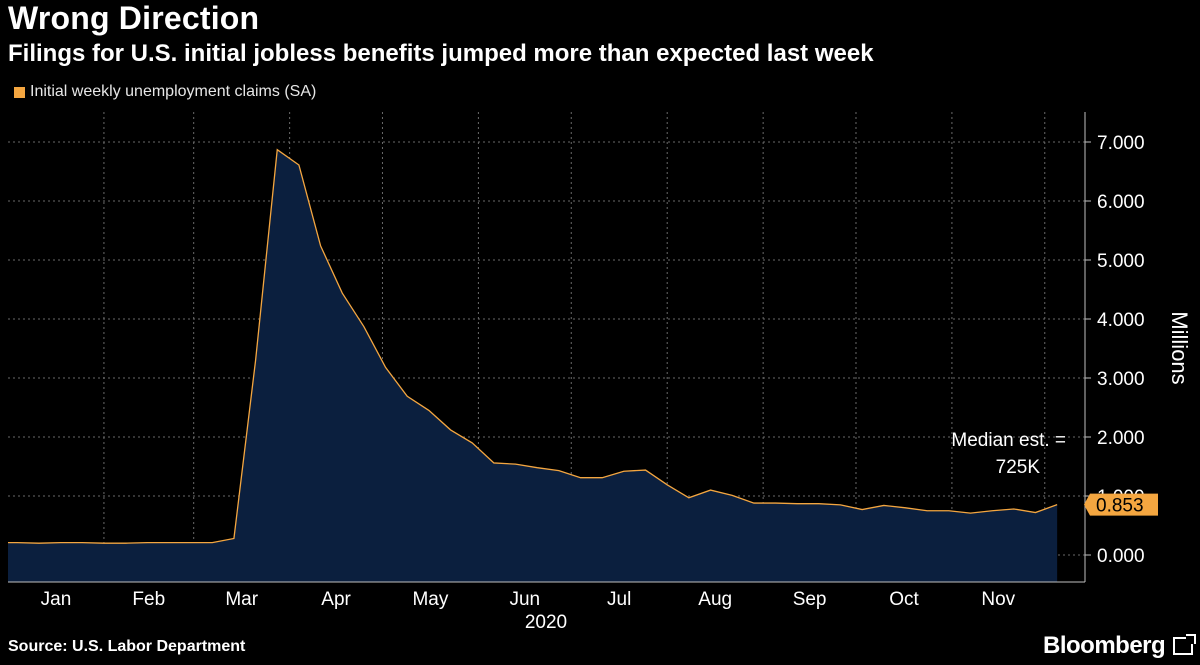 This screenshot has width=1200, height=665. I want to click on y-tick-label: 6.000, so click(1121, 202).